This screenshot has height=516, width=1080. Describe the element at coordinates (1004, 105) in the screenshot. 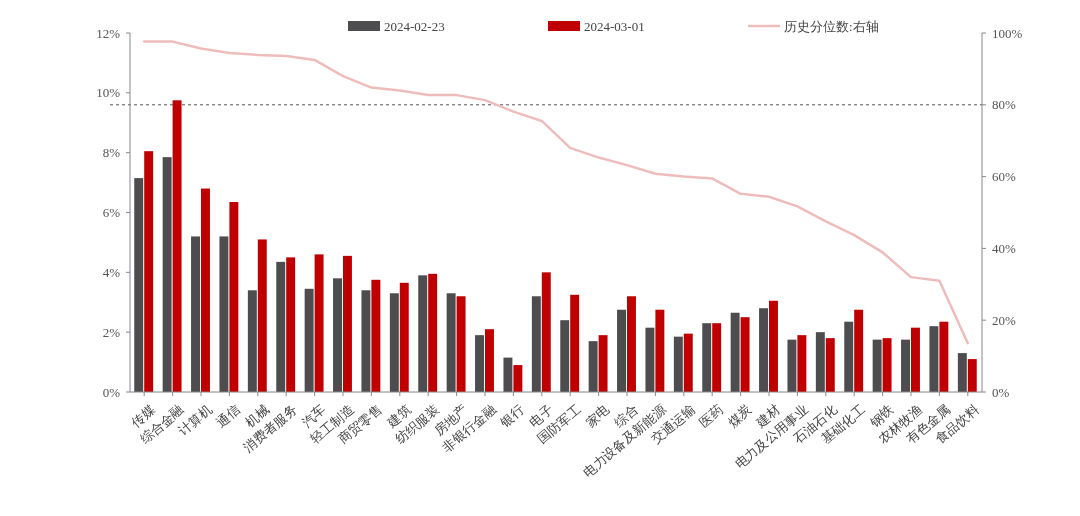

I see `y2-tick-label: 80%` at that location.